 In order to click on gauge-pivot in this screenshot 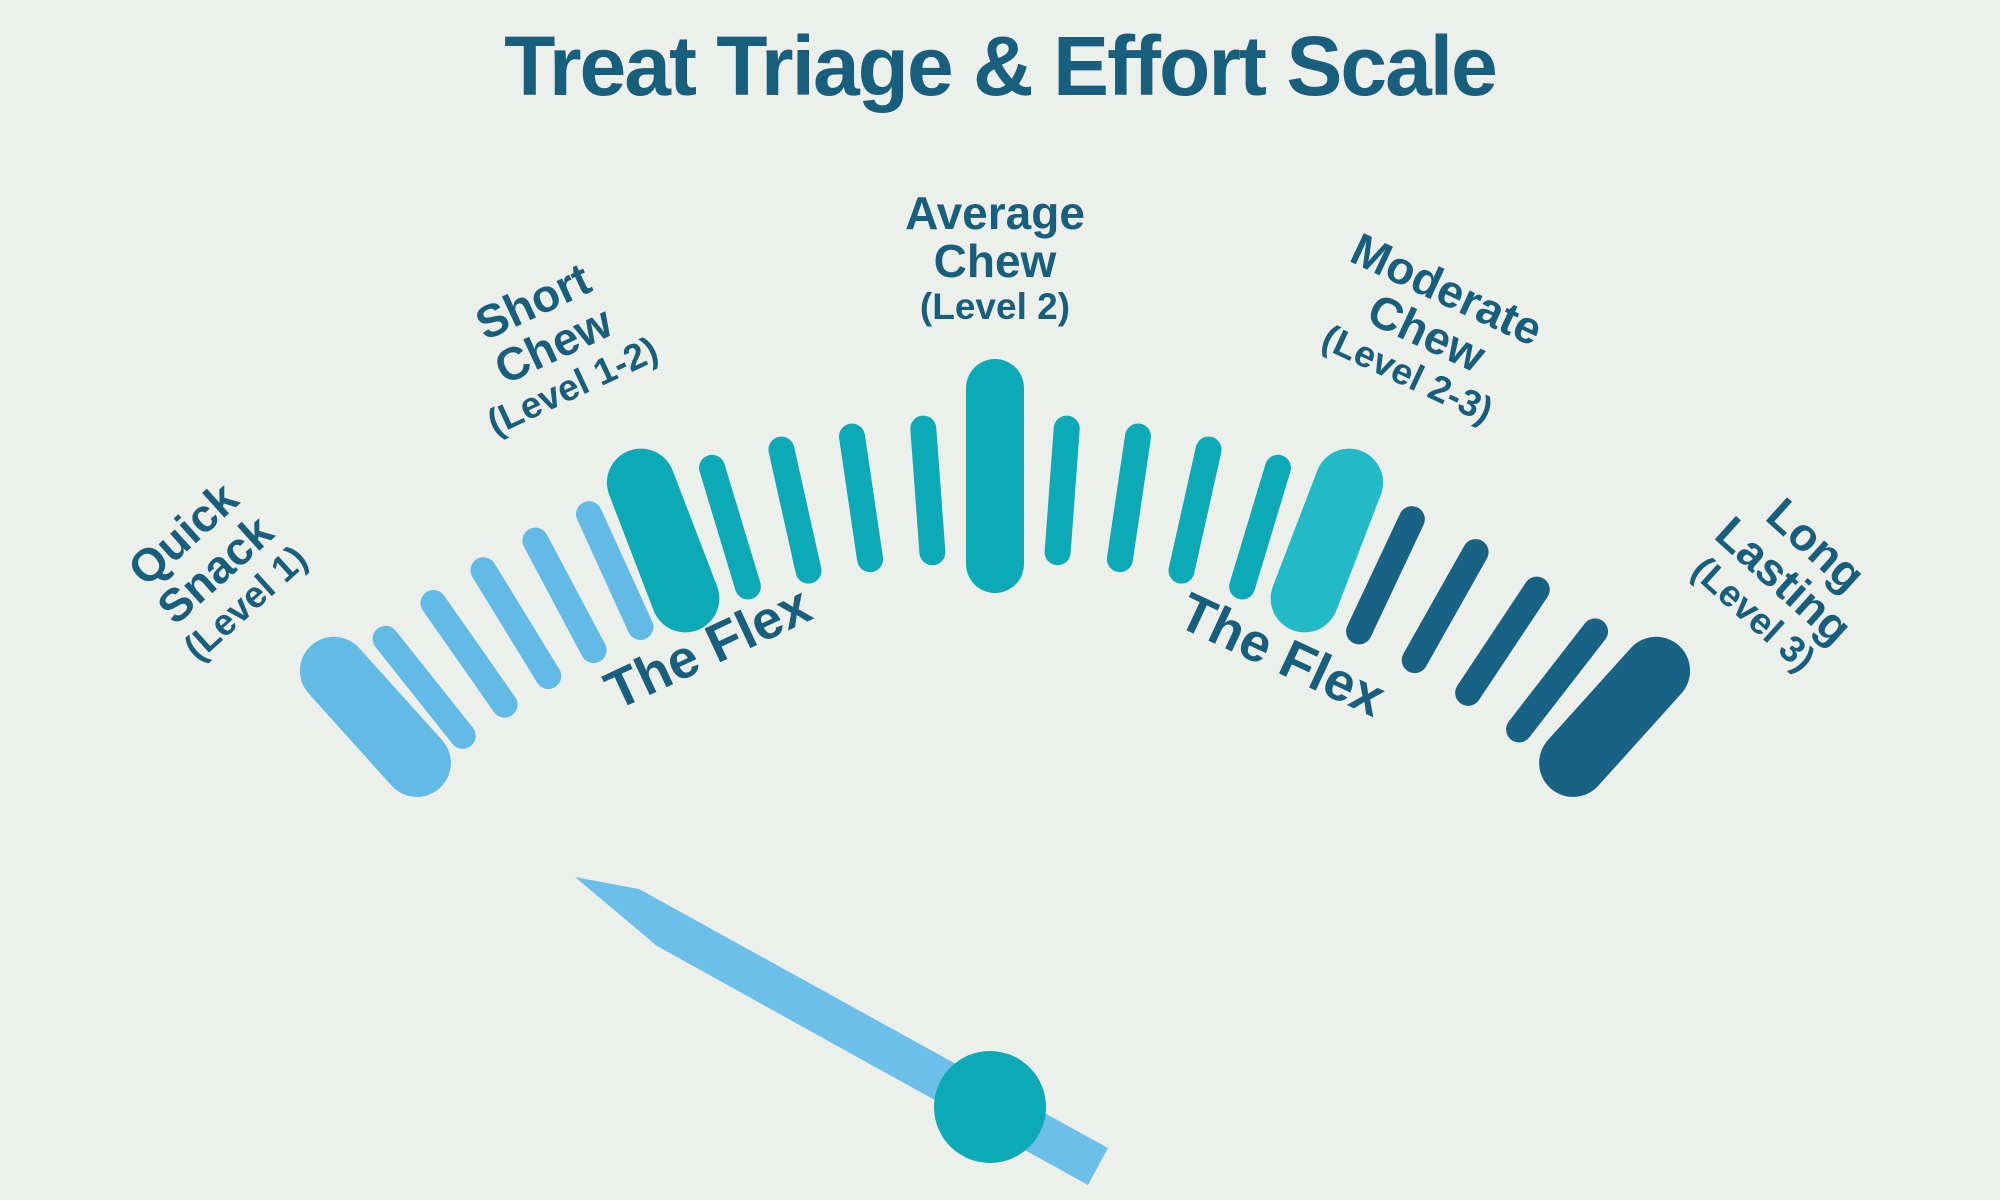, I will do `click(990, 1107)`.